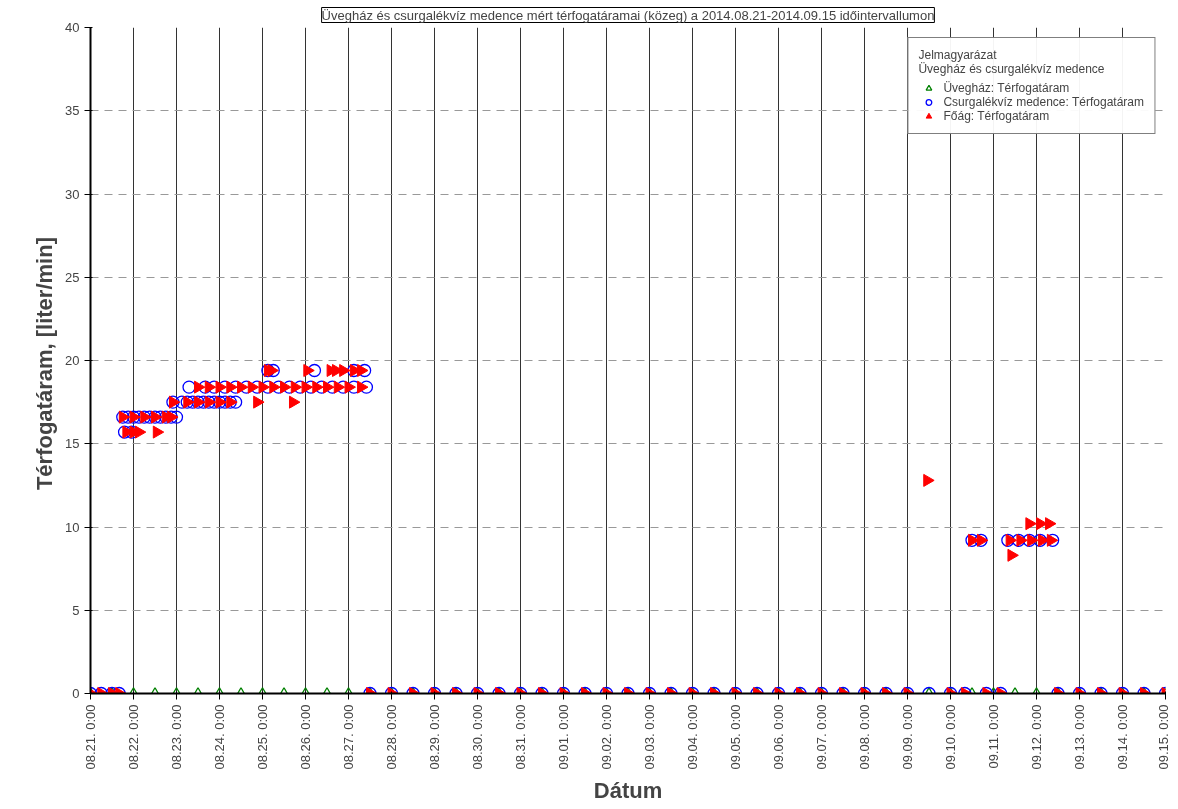  What do you see at coordinates (907, 737) in the screenshot?
I see `x-tick-label: 09.09. 0:00` at bounding box center [907, 737].